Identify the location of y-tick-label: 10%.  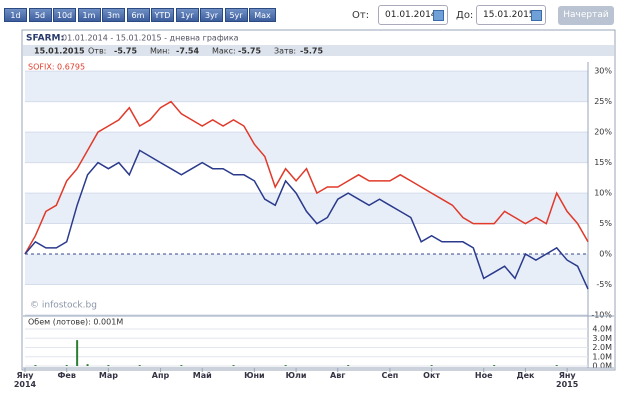
(603, 193).